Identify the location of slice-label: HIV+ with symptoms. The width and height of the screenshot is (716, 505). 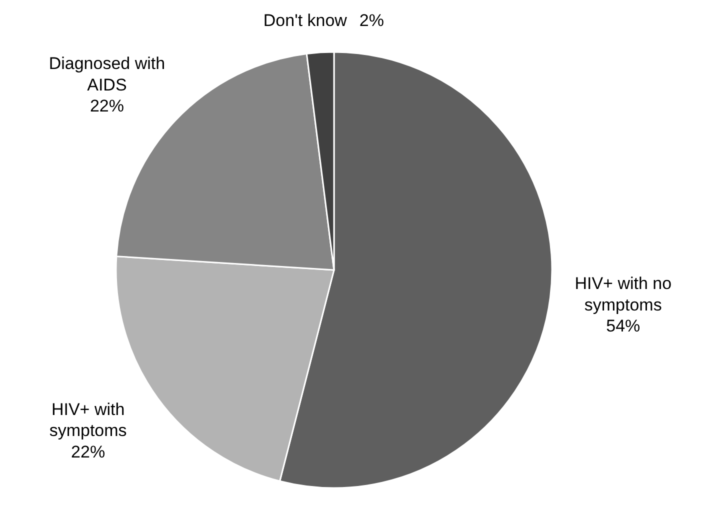
(88, 420).